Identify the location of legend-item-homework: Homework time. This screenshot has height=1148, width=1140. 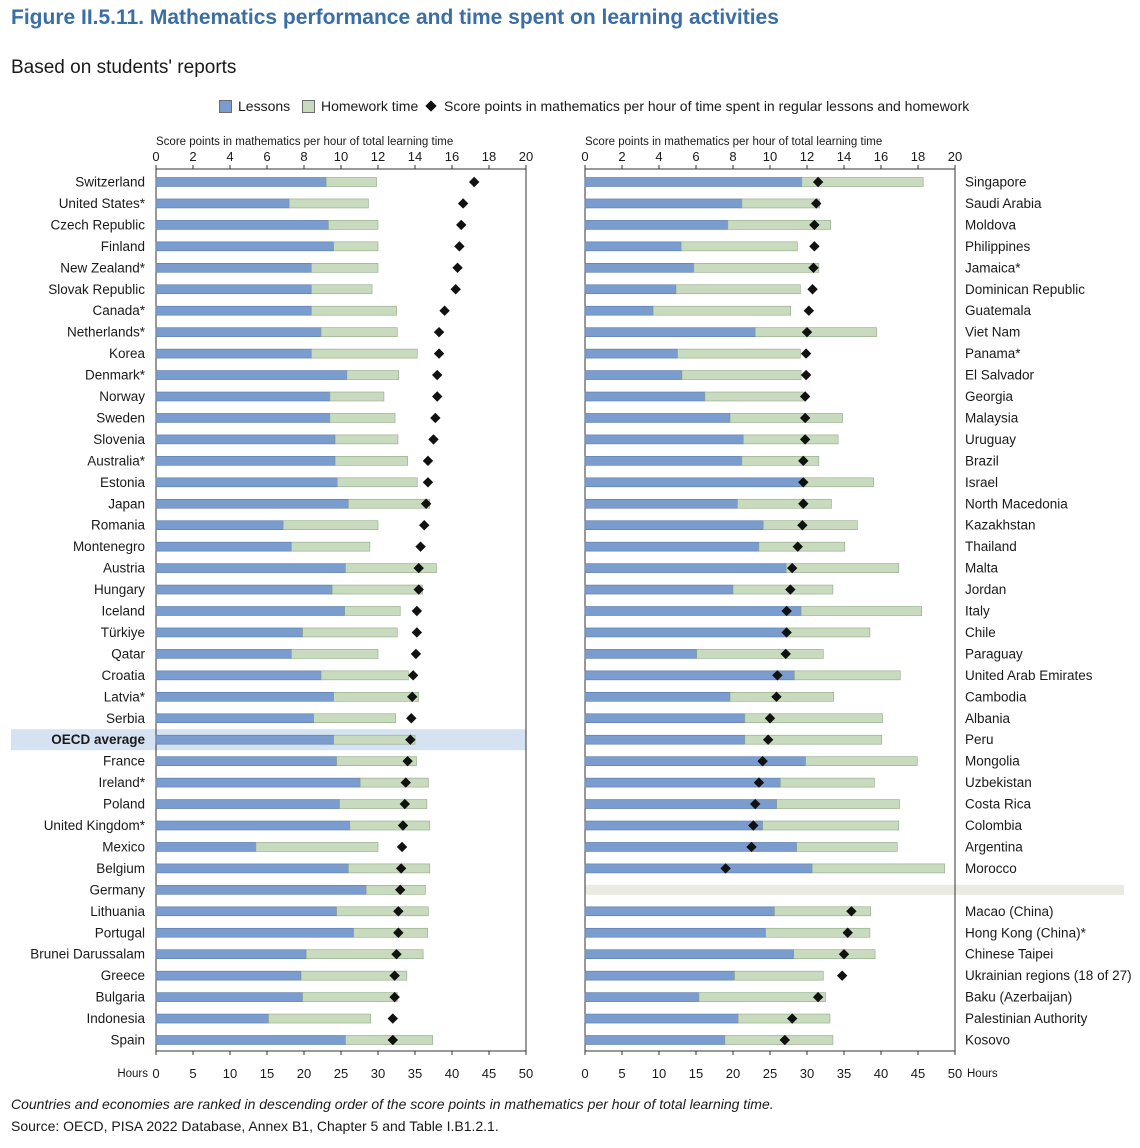
(360, 106).